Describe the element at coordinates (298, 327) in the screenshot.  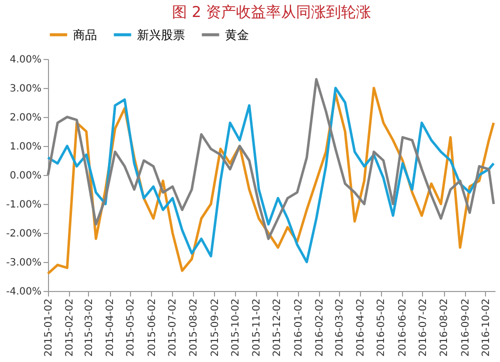
I see `x-tick-label: 2016-01-02` at that location.